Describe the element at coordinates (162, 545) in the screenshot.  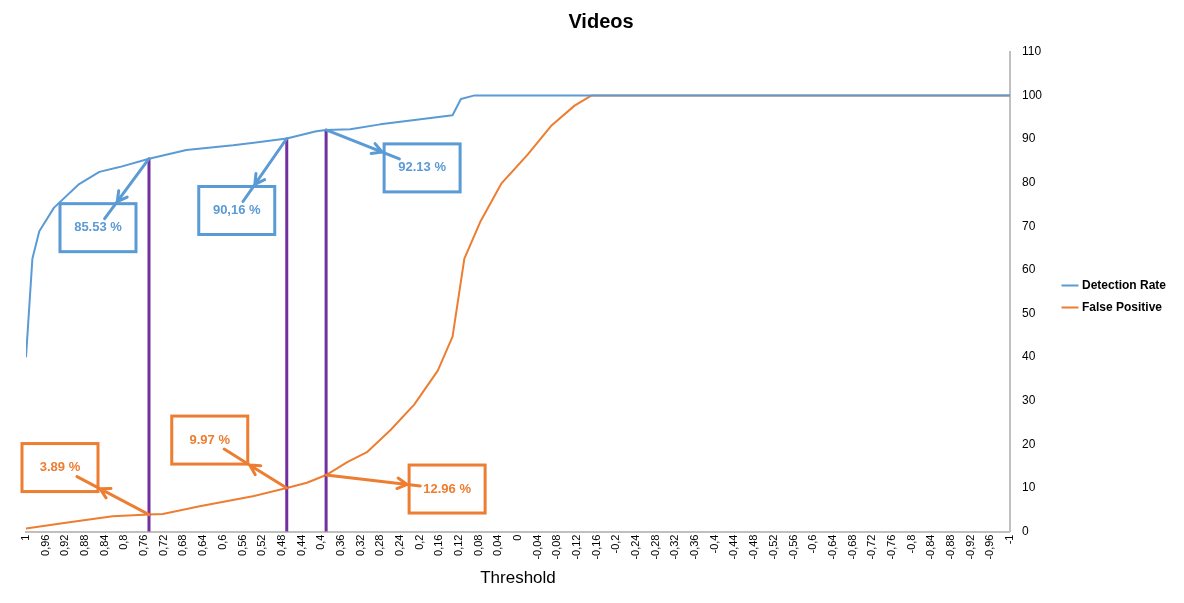
I see `x-tick-label: 0,72` at that location.